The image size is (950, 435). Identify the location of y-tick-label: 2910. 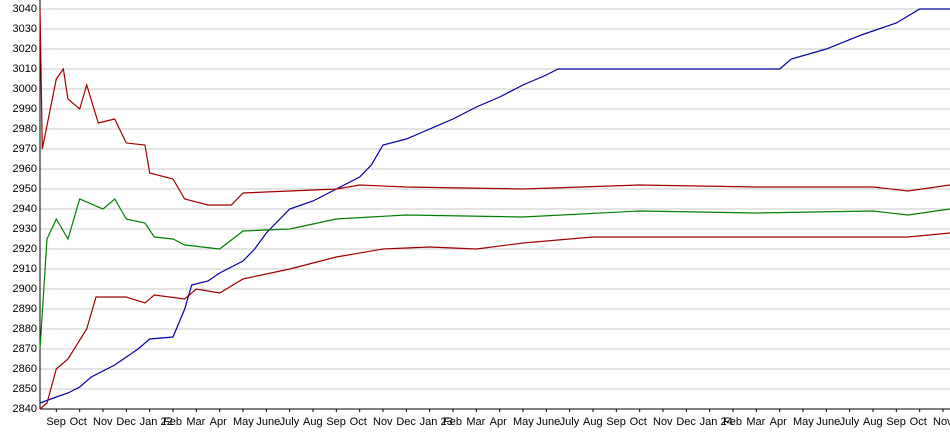
(25, 269).